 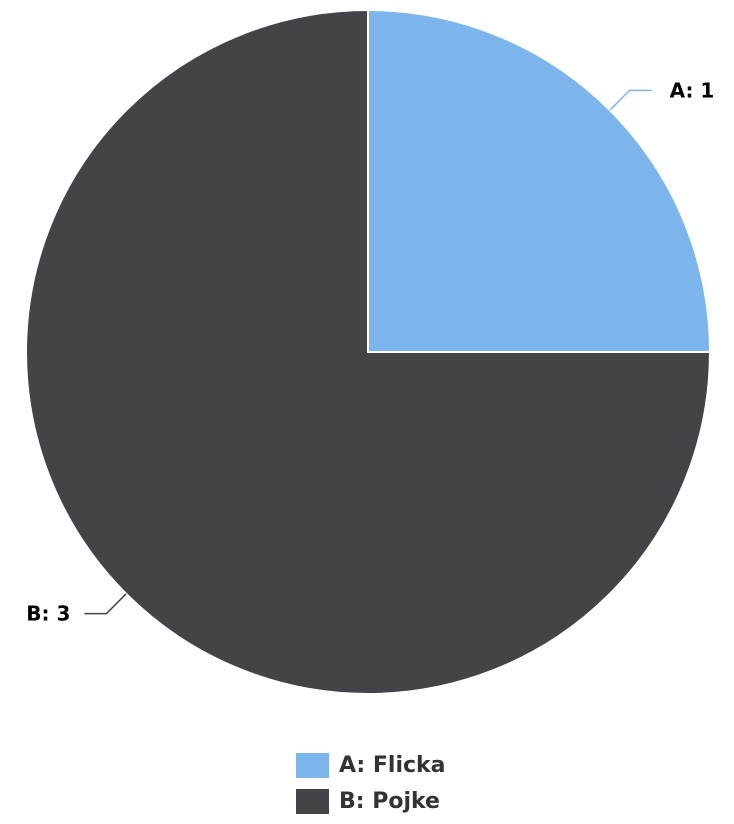 What do you see at coordinates (389, 801) in the screenshot?
I see `legend-label-b: B: Pojke` at bounding box center [389, 801].